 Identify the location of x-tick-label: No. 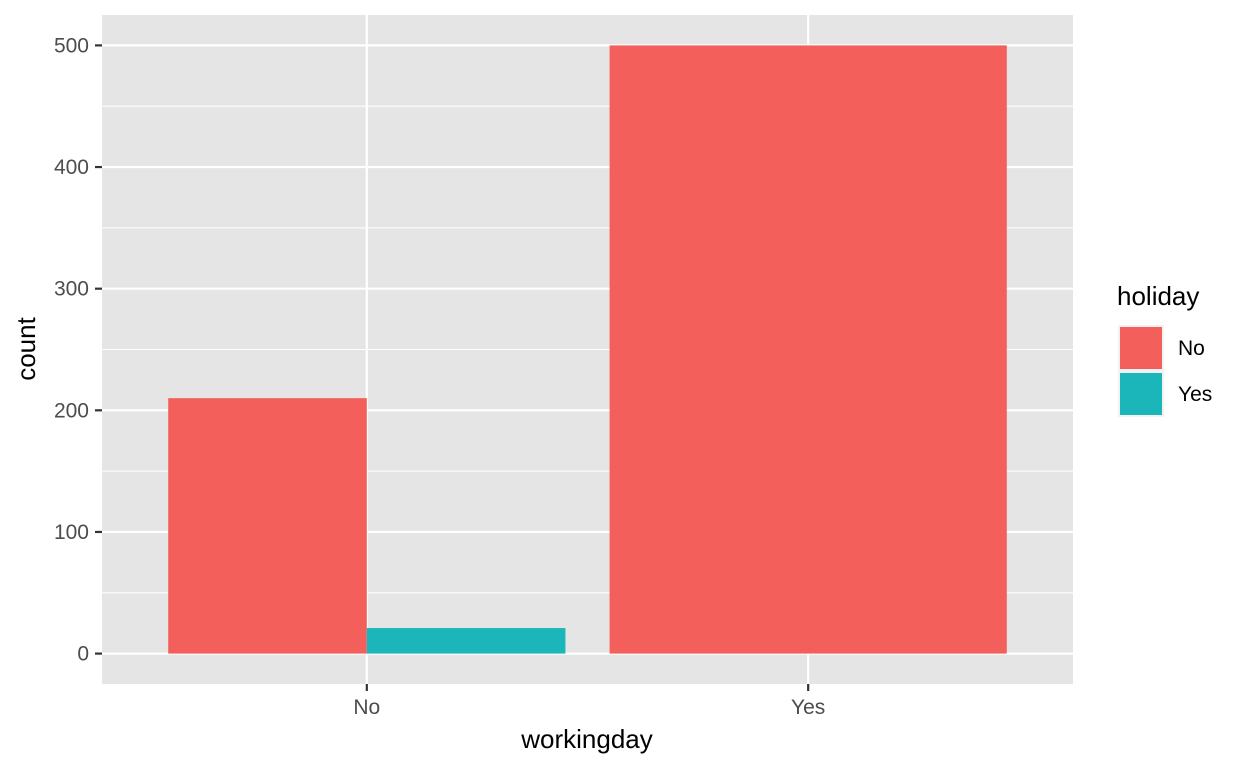
(366, 707).